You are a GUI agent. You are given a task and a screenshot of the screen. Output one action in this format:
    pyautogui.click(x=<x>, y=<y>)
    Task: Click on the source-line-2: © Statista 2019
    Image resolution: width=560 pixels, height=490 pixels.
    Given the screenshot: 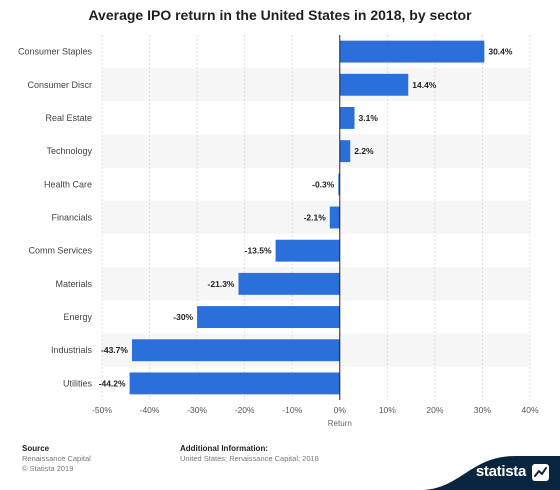 What is the action you would take?
    pyautogui.click(x=47, y=469)
    